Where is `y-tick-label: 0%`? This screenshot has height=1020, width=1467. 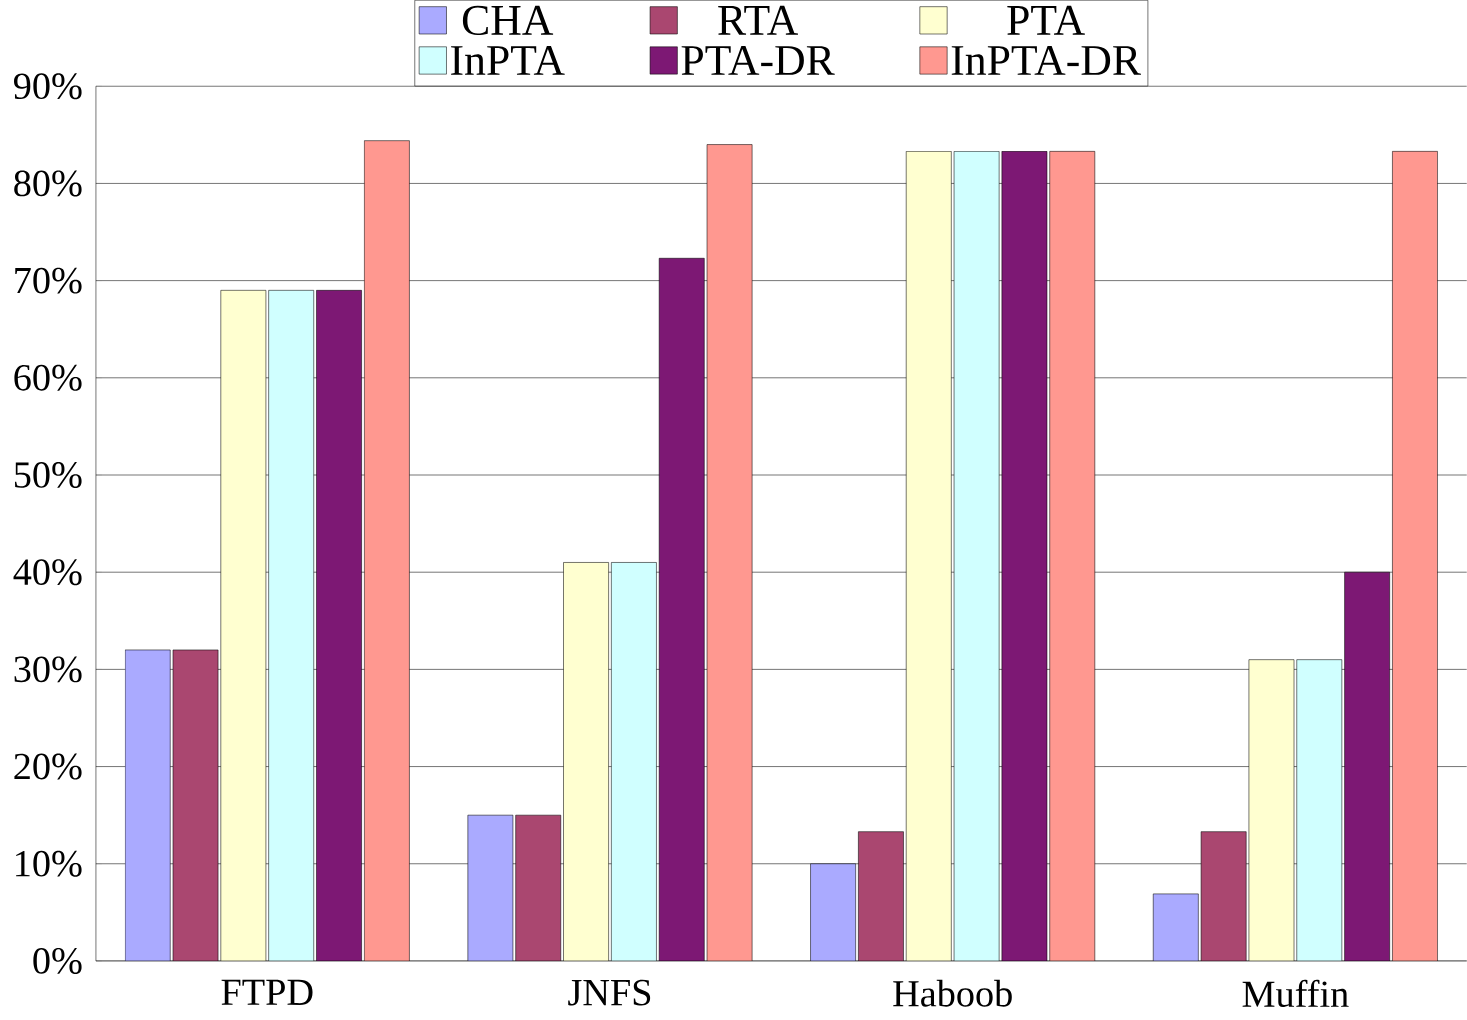
y-tick-label: 0% is located at coordinates (57, 961).